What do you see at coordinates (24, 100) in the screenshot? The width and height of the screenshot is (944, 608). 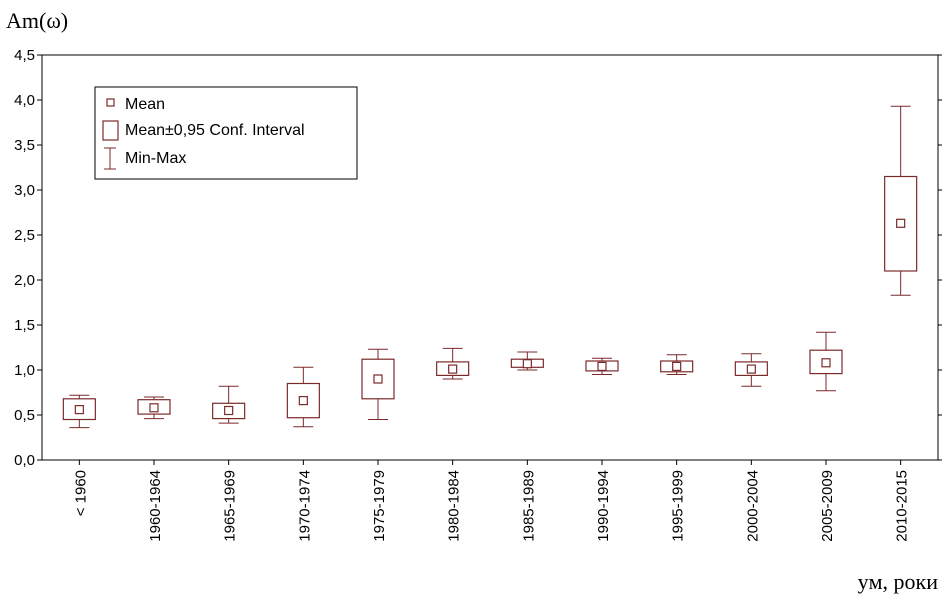 I see `y-tick-label: 4,0` at bounding box center [24, 100].